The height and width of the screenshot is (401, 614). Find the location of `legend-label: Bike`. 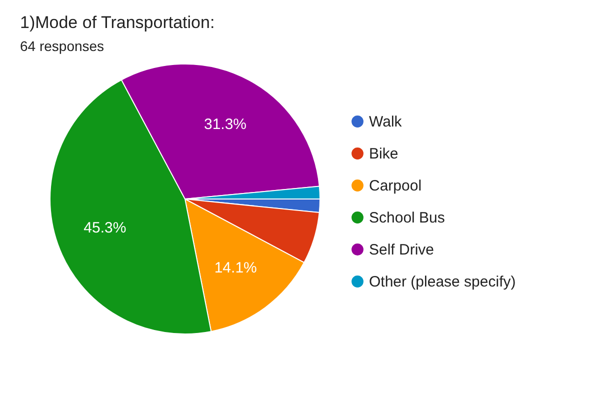

legend-label: Bike is located at coordinates (383, 154).